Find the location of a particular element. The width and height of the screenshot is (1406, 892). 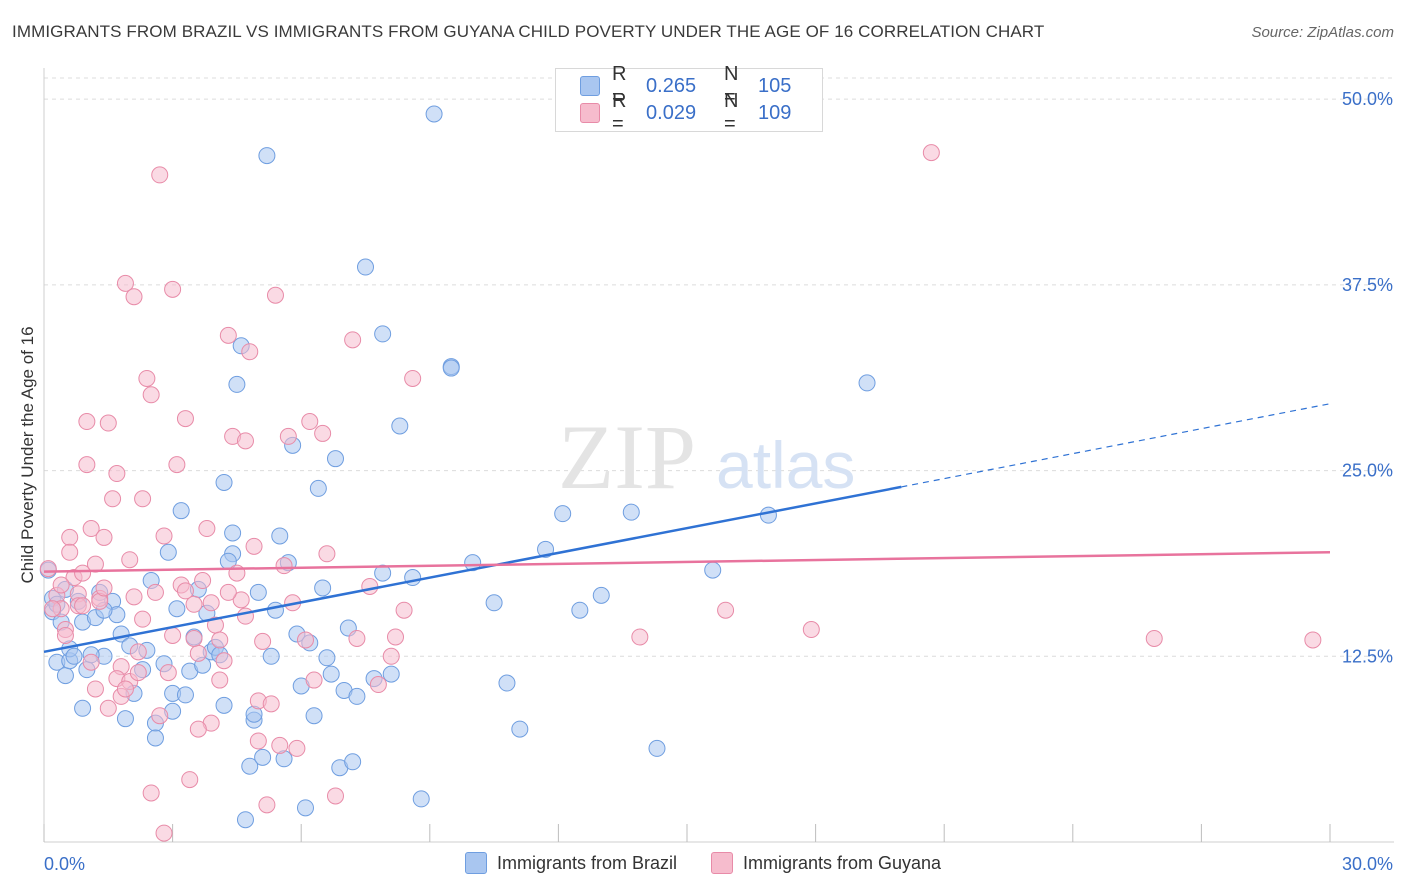

legend-n-label: N = is located at coordinates (731, 85).